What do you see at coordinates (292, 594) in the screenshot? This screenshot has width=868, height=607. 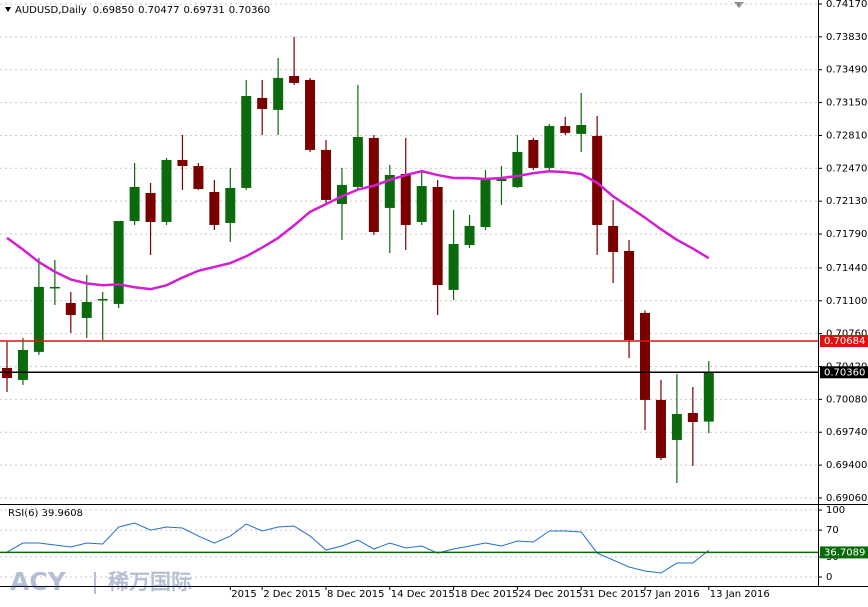 I see `x-tick-label: 2 Dec 2015` at bounding box center [292, 594].